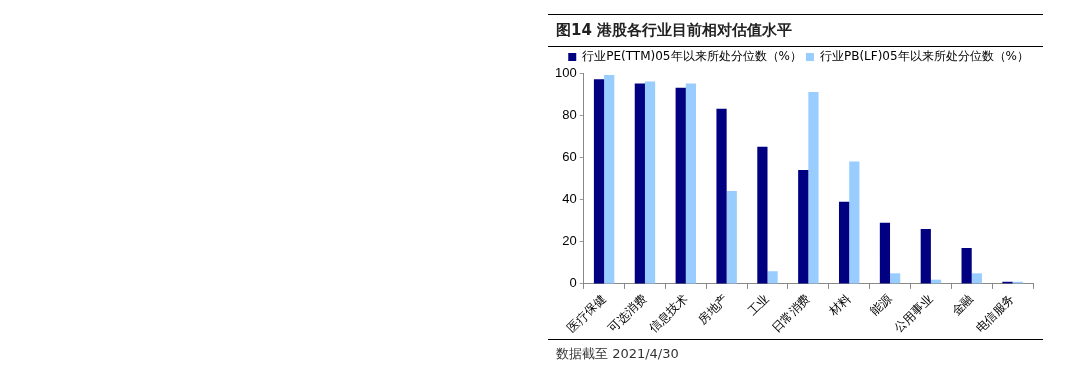  I want to click on legend-label: 行业PE(TTM)05年以来所处分位数（%）, so click(692, 56).